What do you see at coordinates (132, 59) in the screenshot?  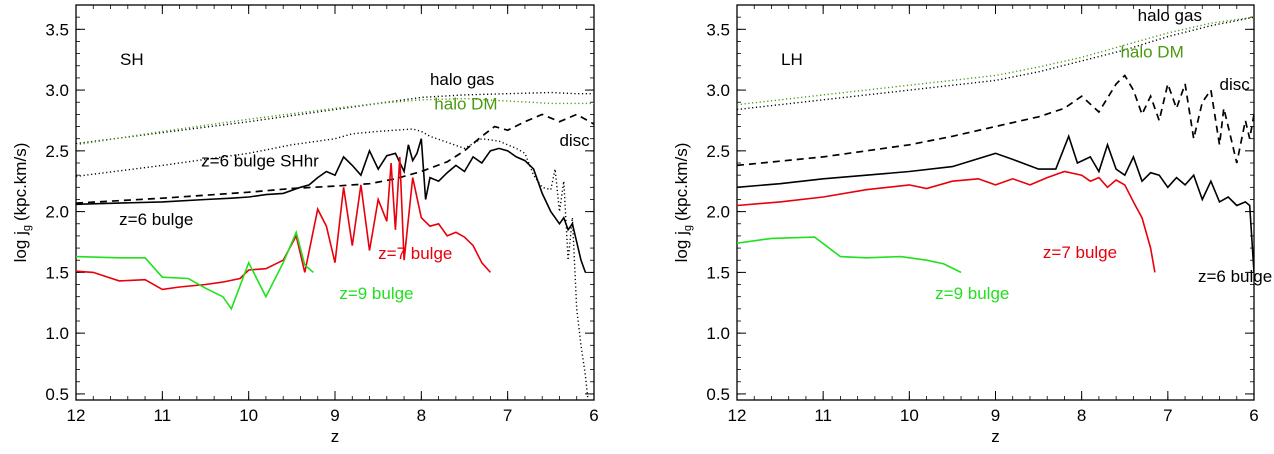 I see `panel-label: SH` at bounding box center [132, 59].